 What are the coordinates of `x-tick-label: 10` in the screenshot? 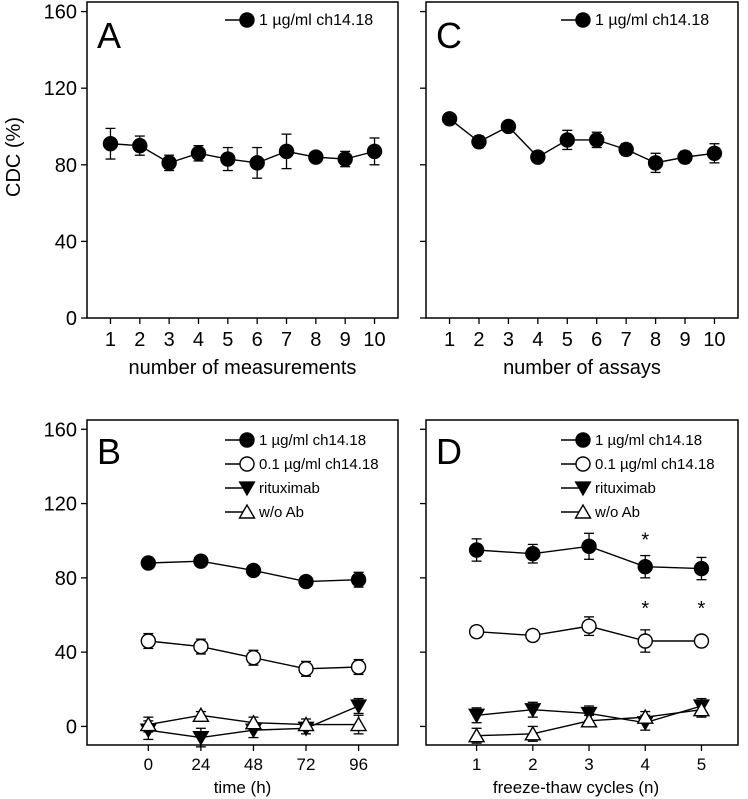 It's located at (714, 340).